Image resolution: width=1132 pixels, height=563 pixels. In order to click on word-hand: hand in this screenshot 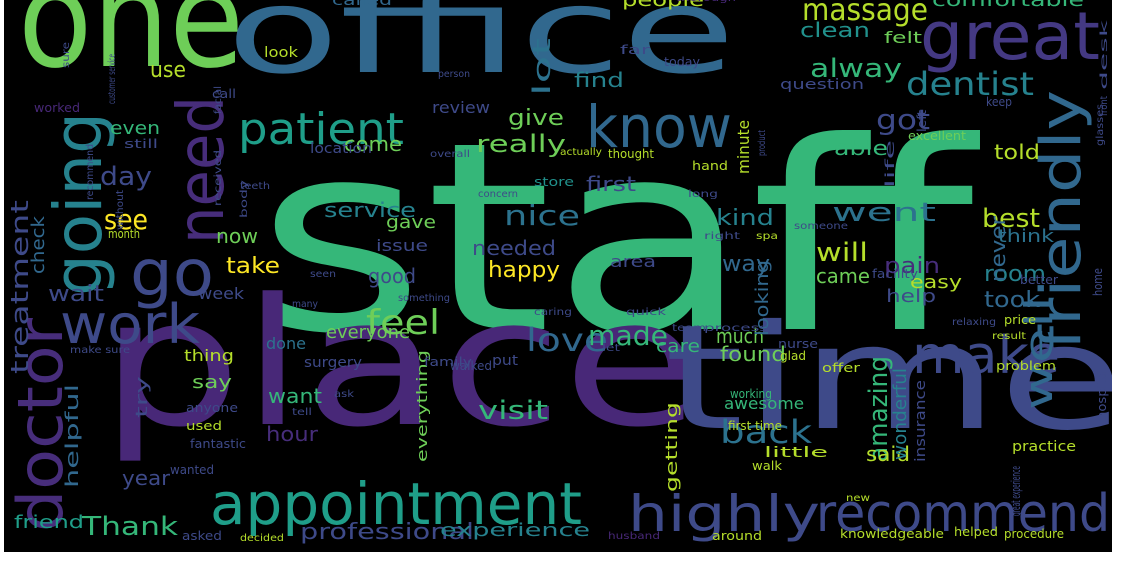, I will do `click(710, 166)`.